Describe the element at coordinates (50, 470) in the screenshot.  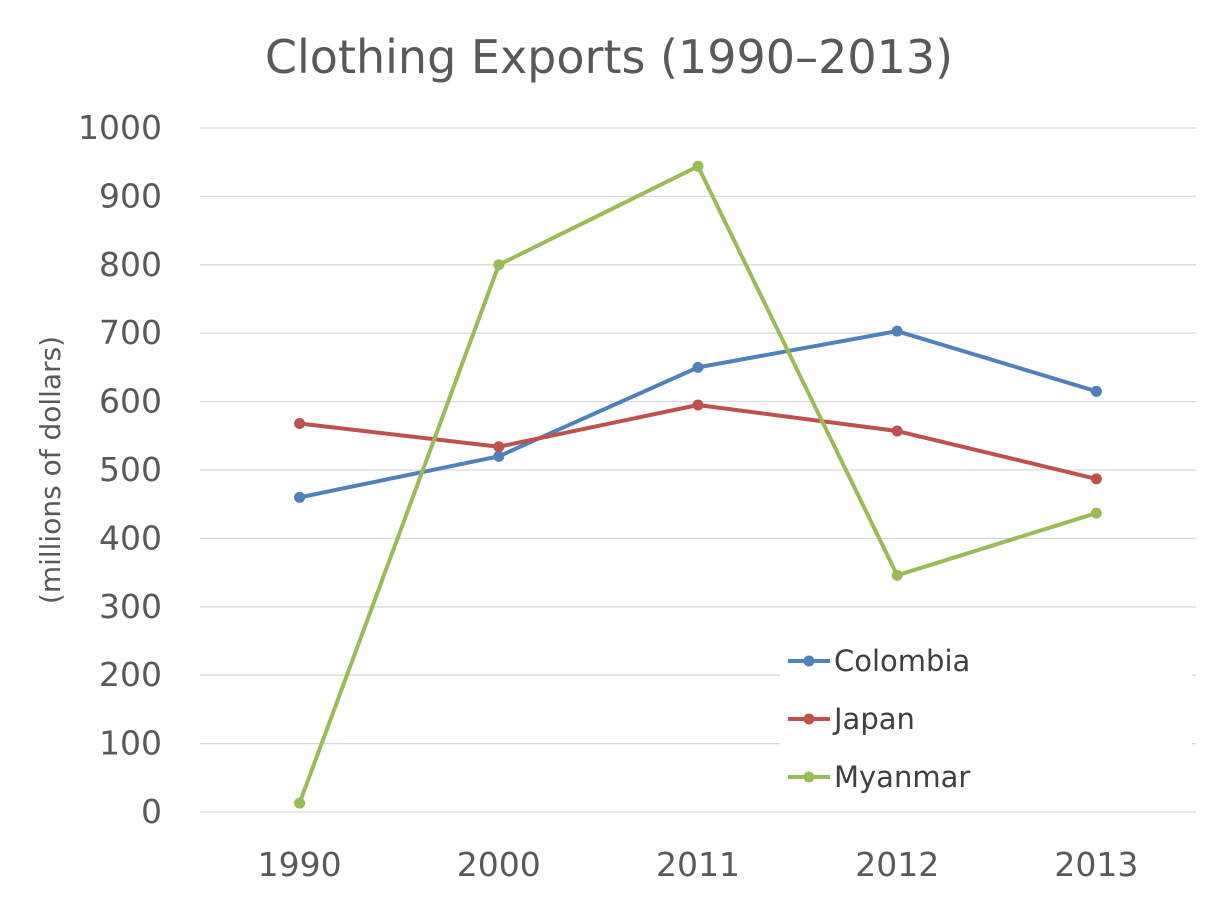
I see `y-axis-label: (millions of dollars)` at that location.